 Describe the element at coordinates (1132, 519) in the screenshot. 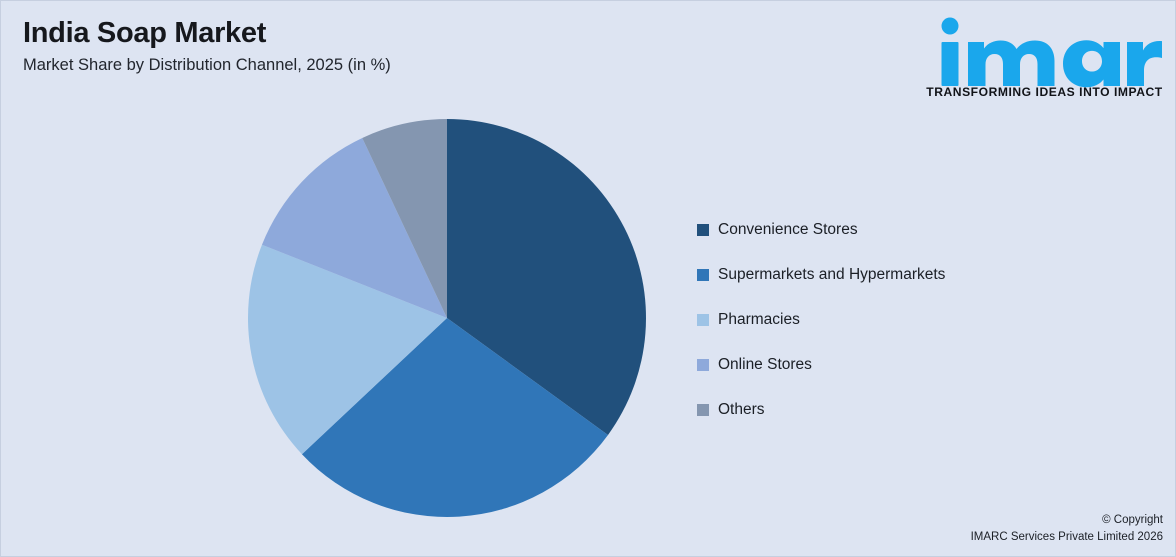

I see `copyright-line-1: © Copyright` at that location.